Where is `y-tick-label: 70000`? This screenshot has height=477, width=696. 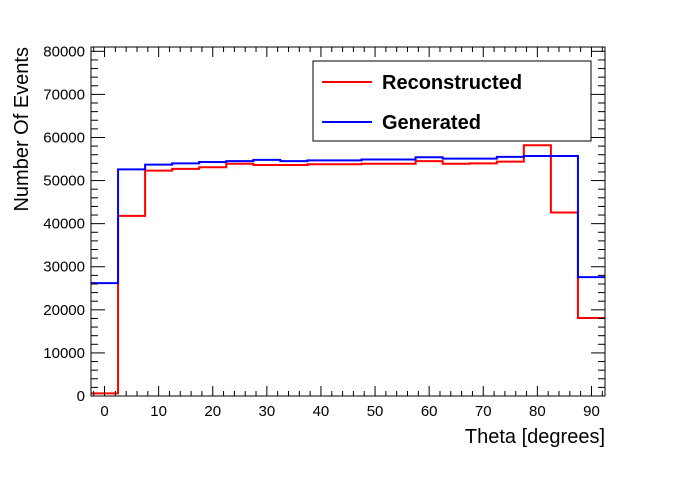
y-tick-label: 70000 is located at coordinates (64, 94).